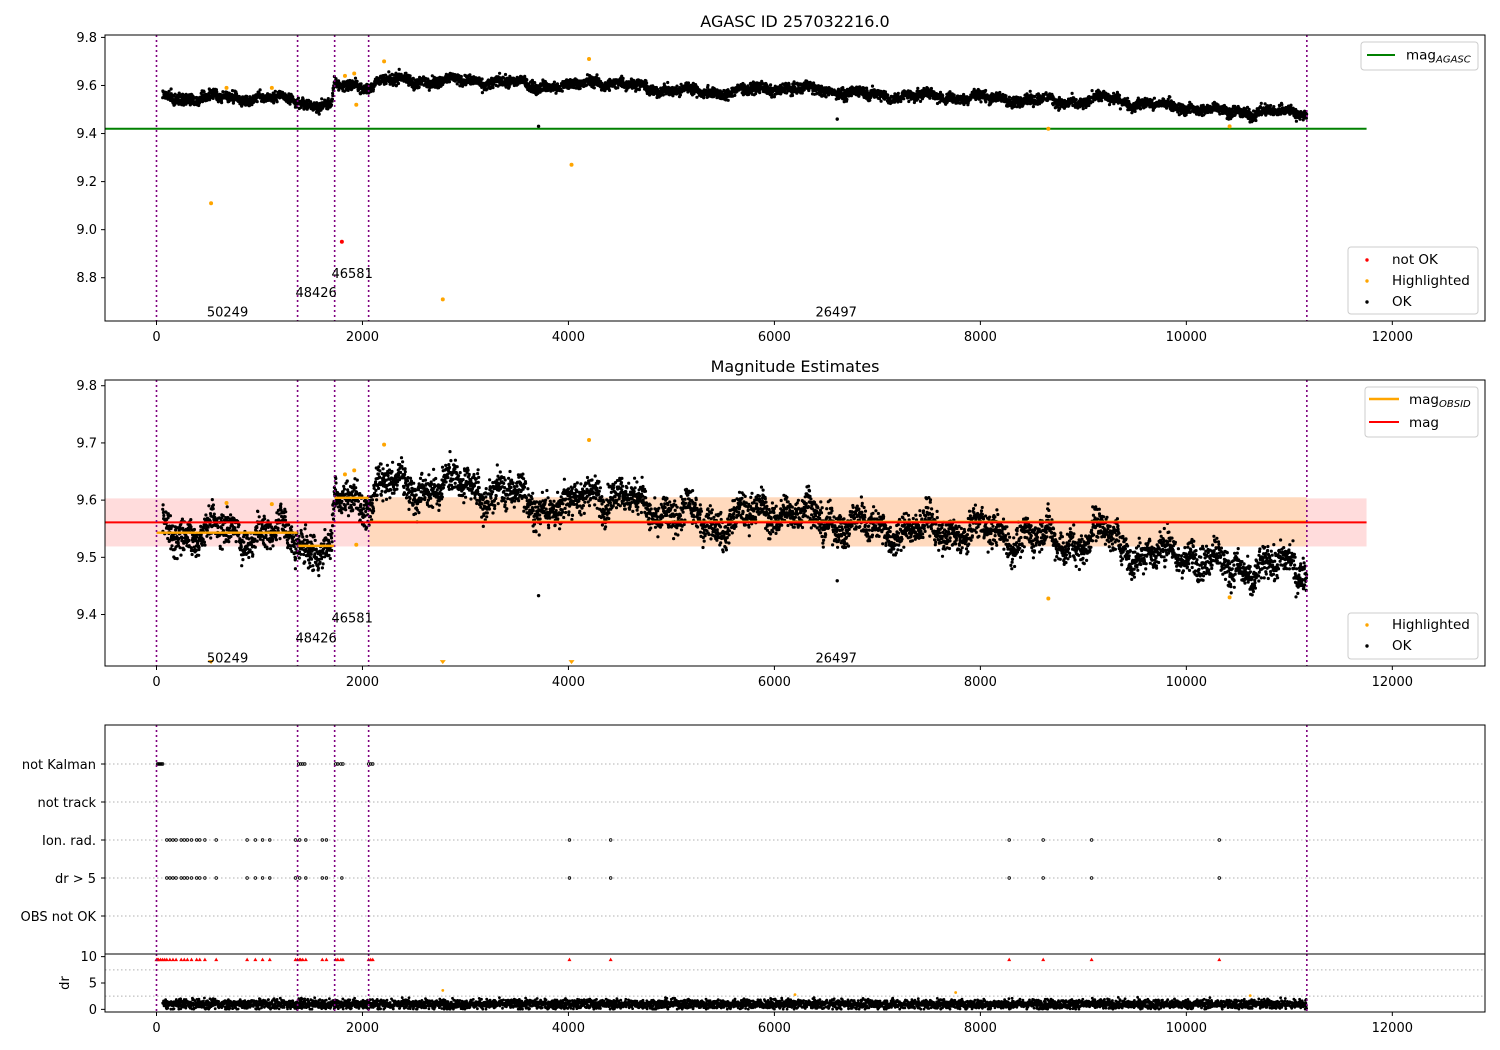  What do you see at coordinates (1419, 56) in the screenshot?
I see `legend-mag-agasc: magAGASC` at bounding box center [1419, 56].